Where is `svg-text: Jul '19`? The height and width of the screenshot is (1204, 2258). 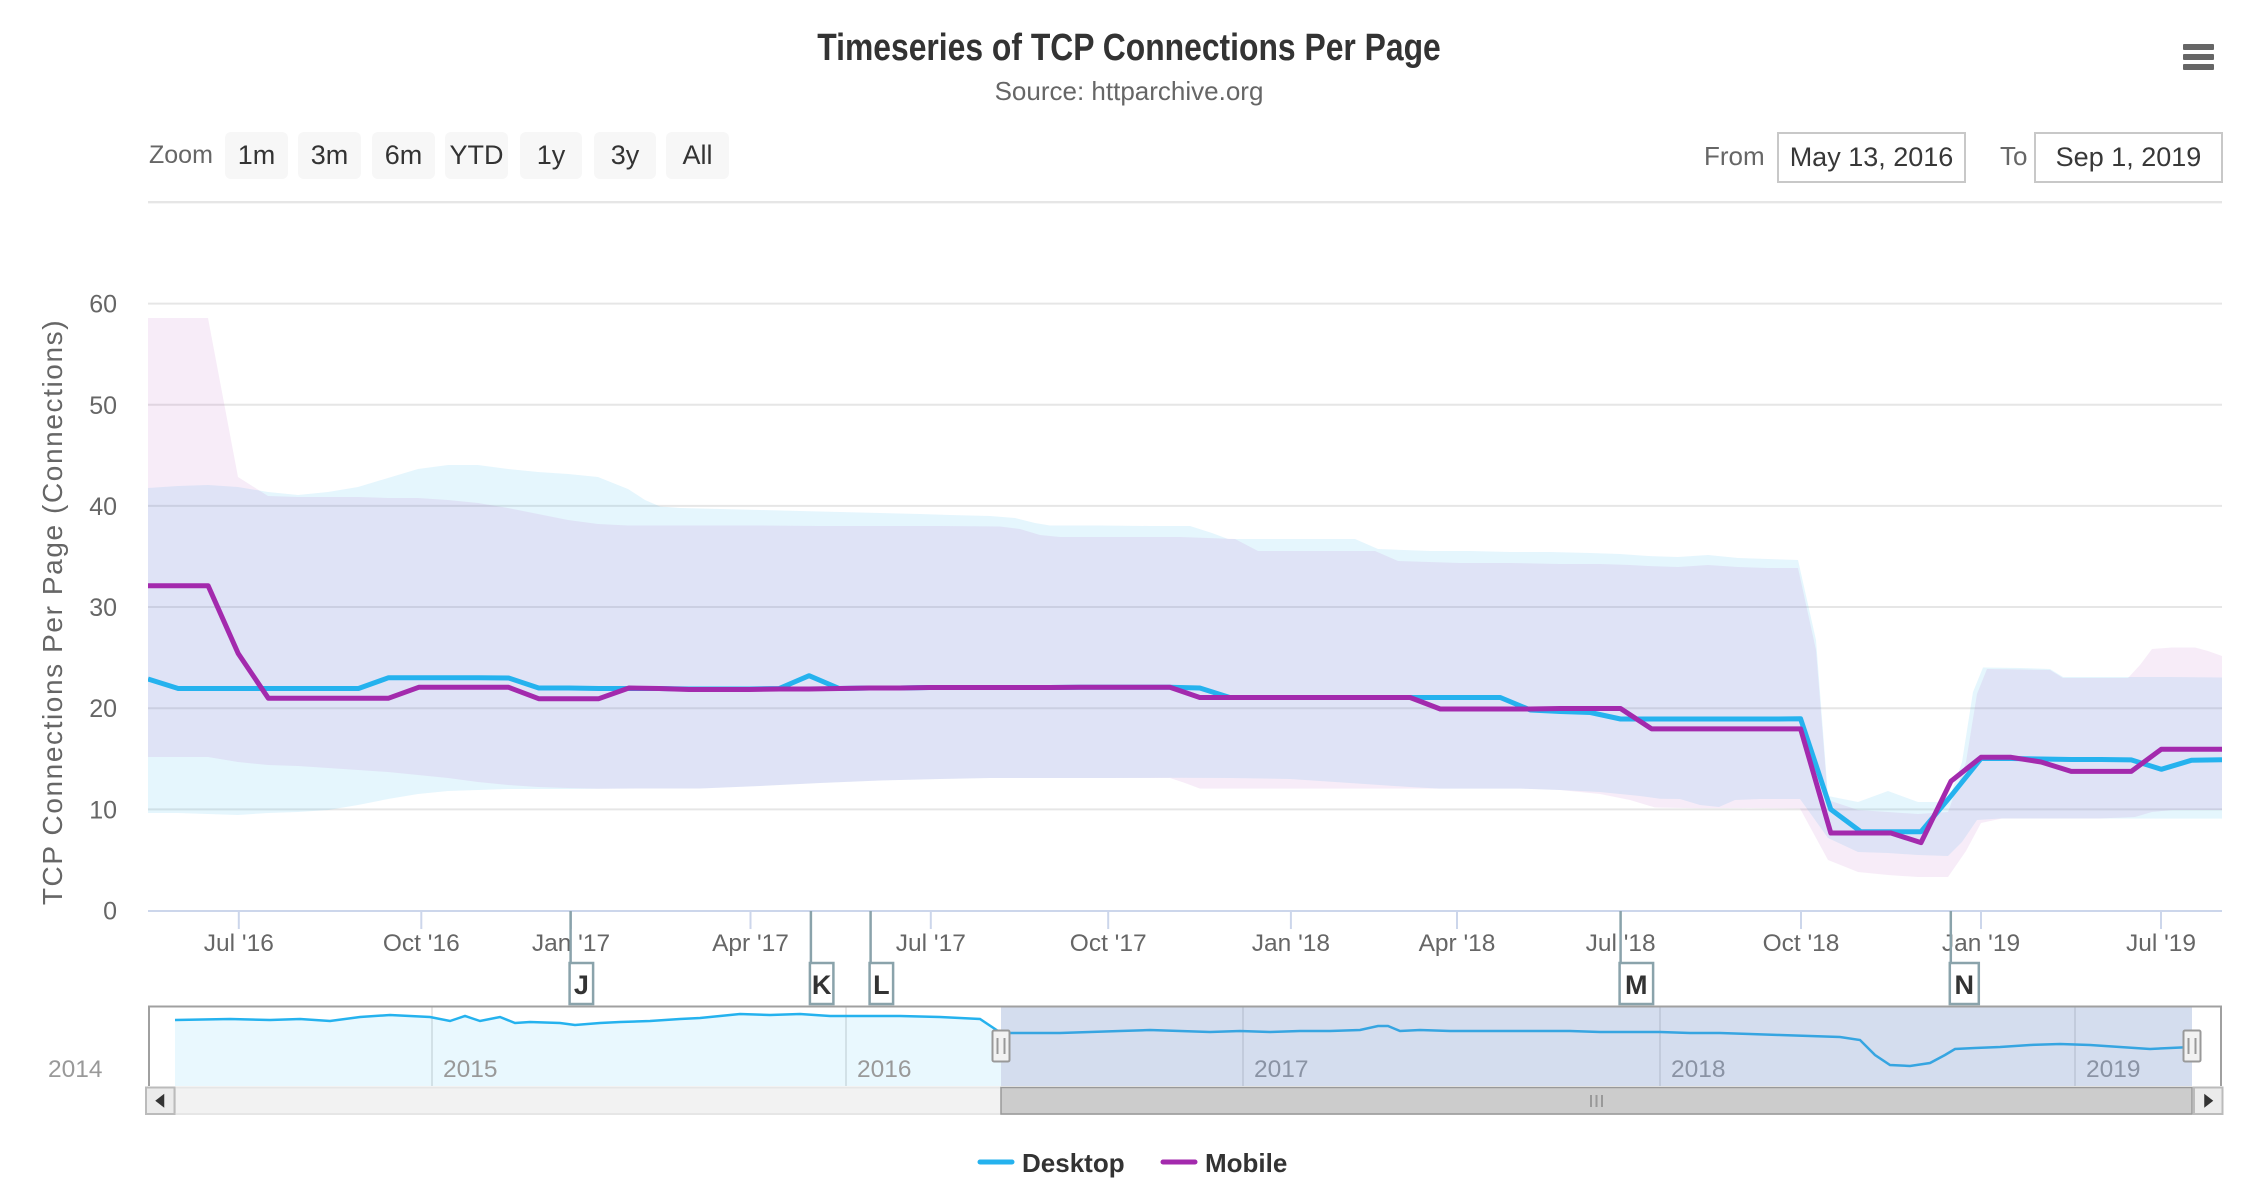 svg-text: Jul '19 is located at coordinates (2161, 943).